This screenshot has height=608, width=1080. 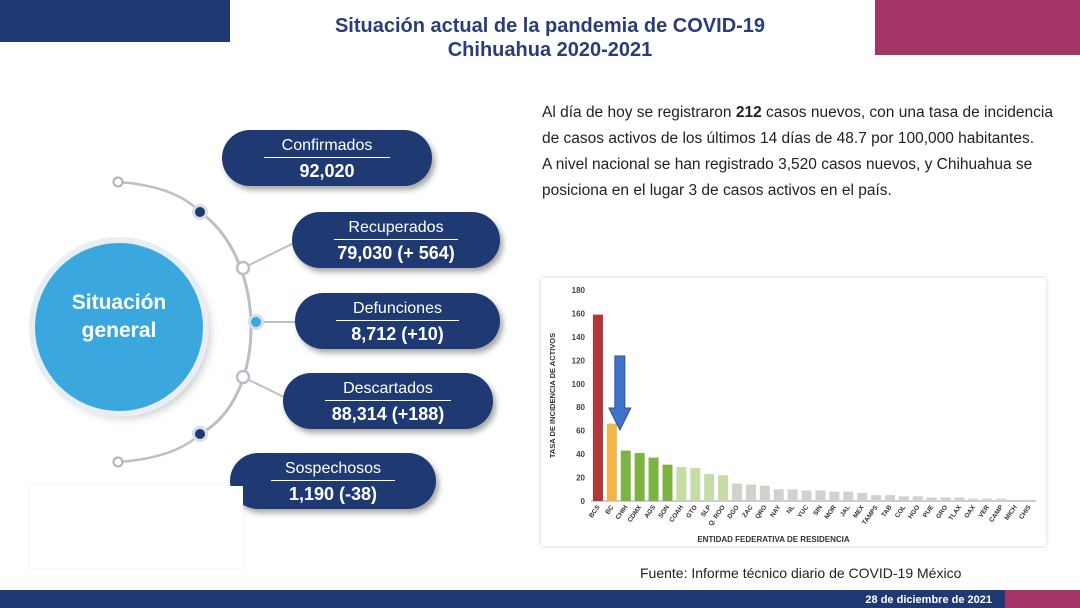 What do you see at coordinates (595, 512) in the screenshot?
I see `x-tick-label: BCS` at bounding box center [595, 512].